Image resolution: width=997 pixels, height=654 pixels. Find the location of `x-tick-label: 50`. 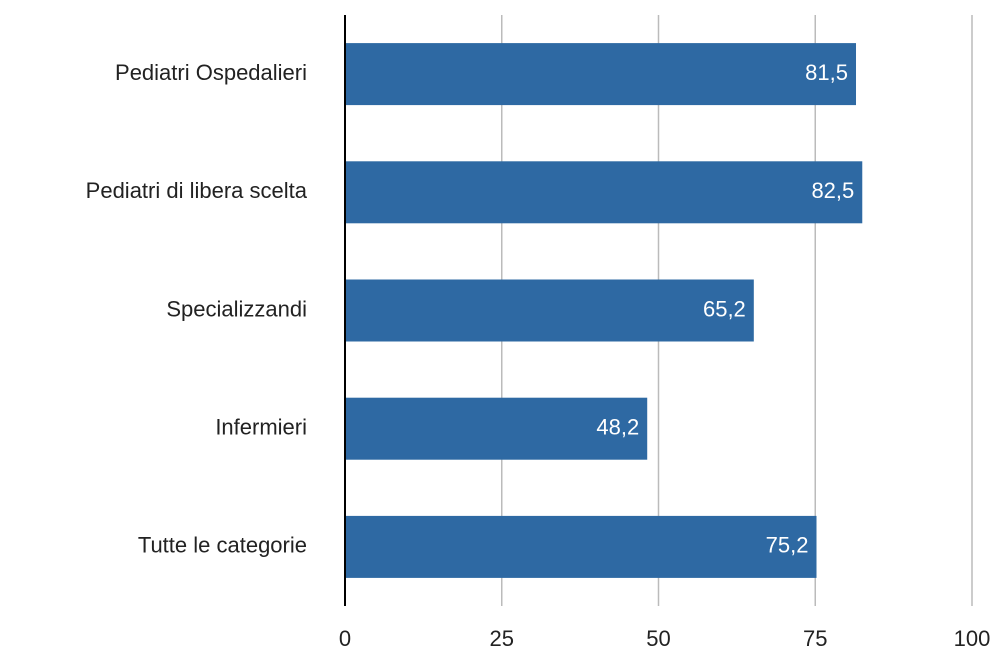

x-tick-label: 50 is located at coordinates (658, 638).